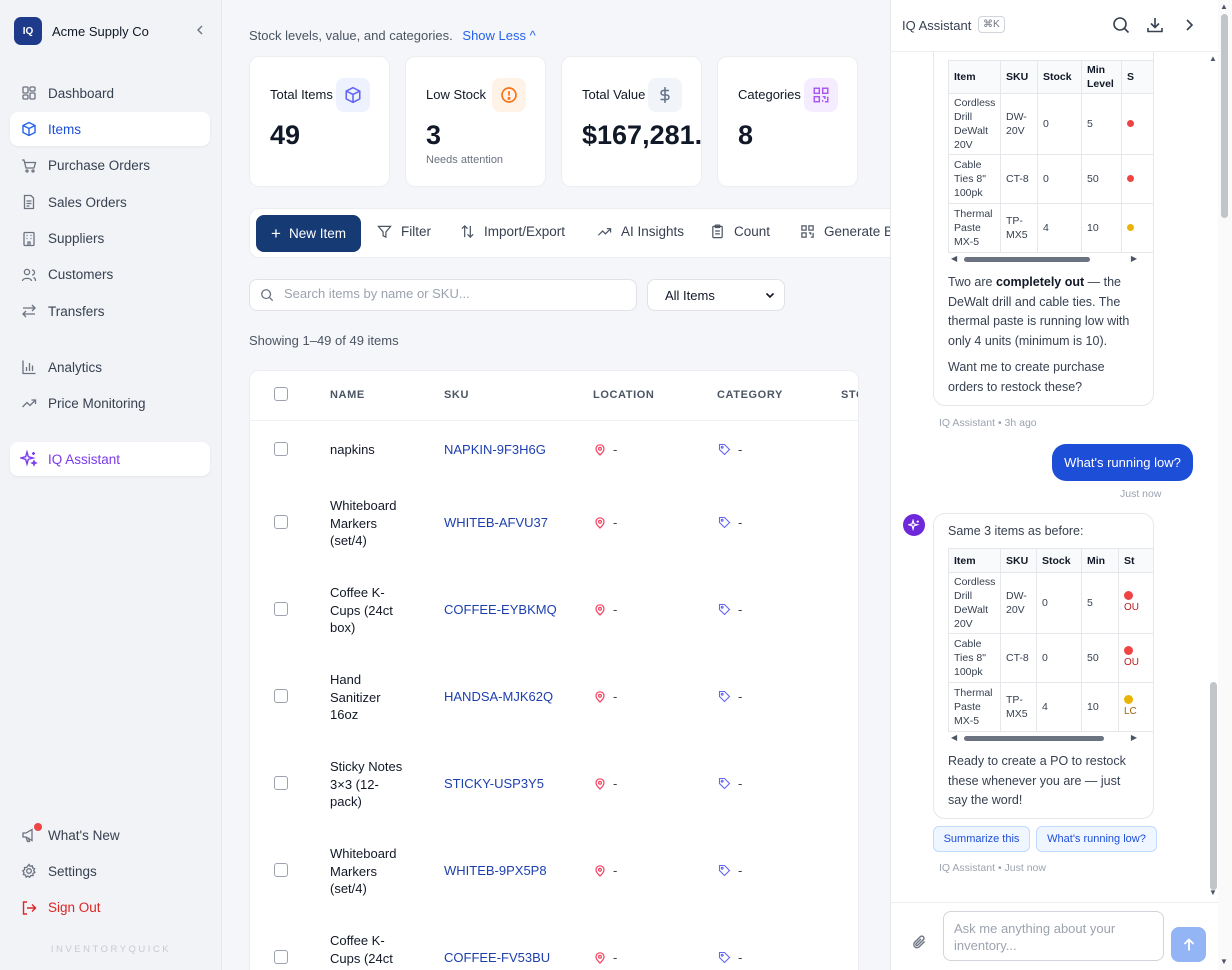  What do you see at coordinates (499, 35) in the screenshot?
I see `show-less-toggle: Show Less ^` at bounding box center [499, 35].